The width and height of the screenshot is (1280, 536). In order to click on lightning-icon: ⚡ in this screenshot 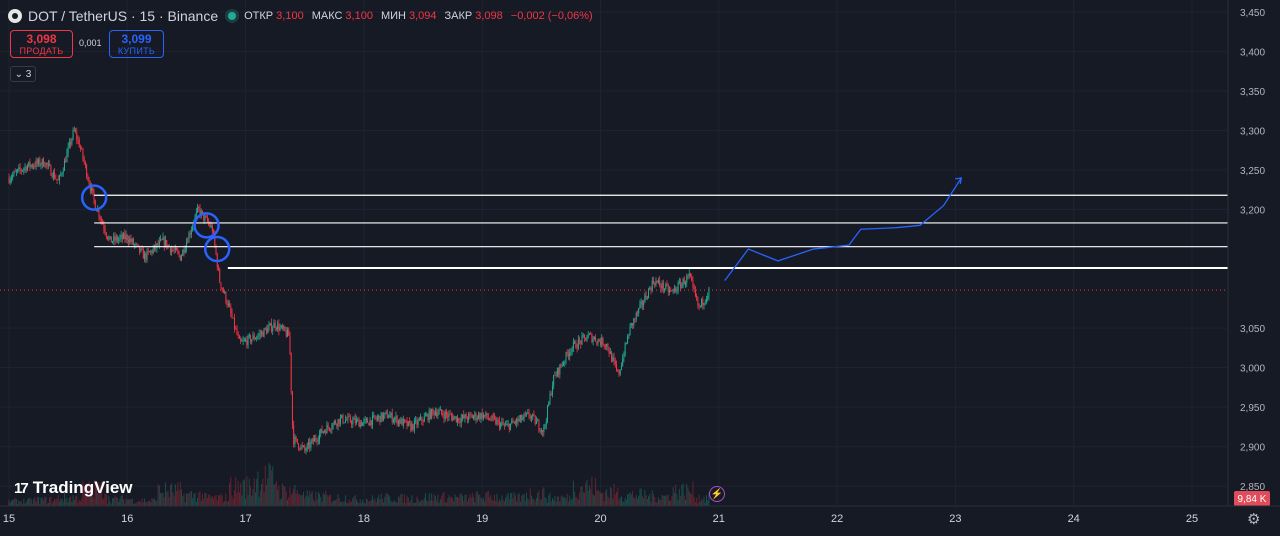, I will do `click(717, 494)`.